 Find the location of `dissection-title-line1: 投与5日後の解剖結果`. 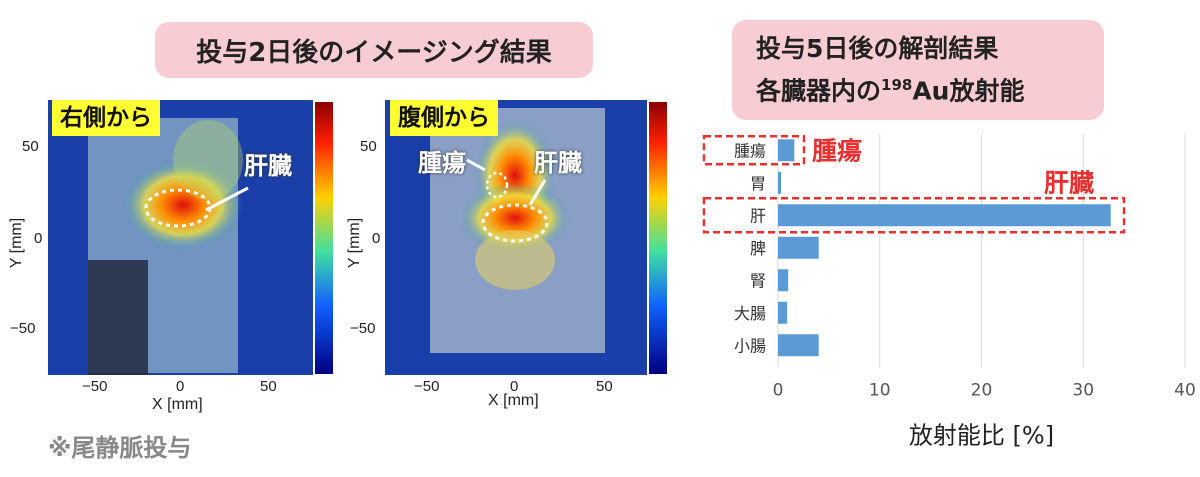

dissection-title-line1: 投与5日後の解剖結果 is located at coordinates (877, 48).